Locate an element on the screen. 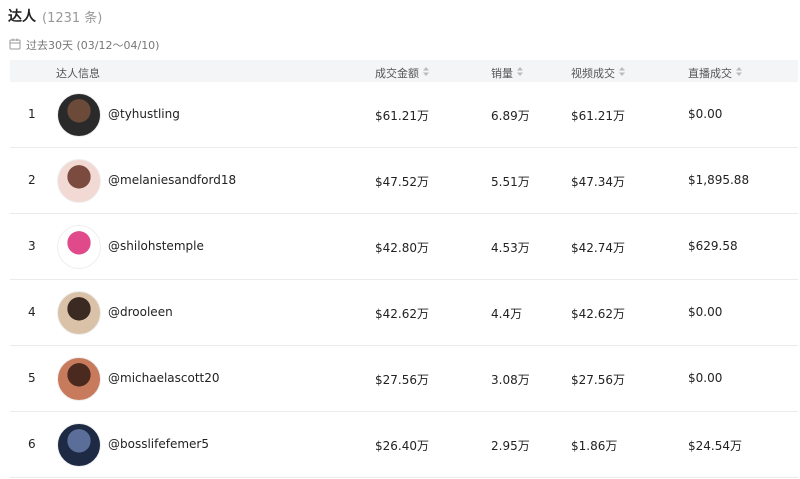 Image resolution: width=800 pixels, height=479 pixels. cell-value: 3.08万 is located at coordinates (510, 380).